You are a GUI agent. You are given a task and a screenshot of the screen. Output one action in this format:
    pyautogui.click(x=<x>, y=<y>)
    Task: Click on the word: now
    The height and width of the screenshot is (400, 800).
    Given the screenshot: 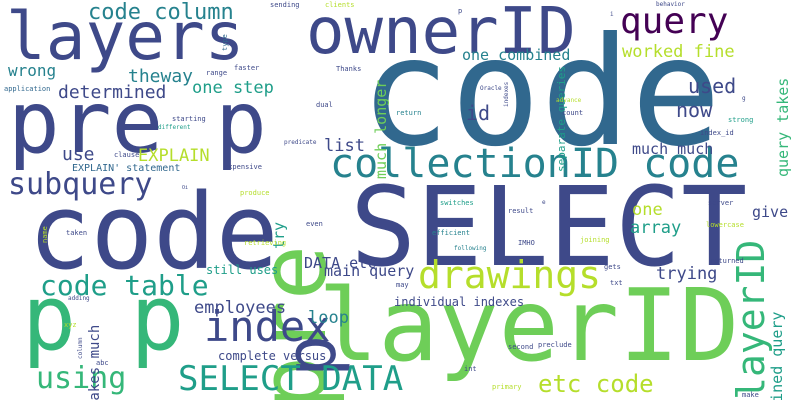 What is the action you would take?
    pyautogui.click(x=694, y=110)
    